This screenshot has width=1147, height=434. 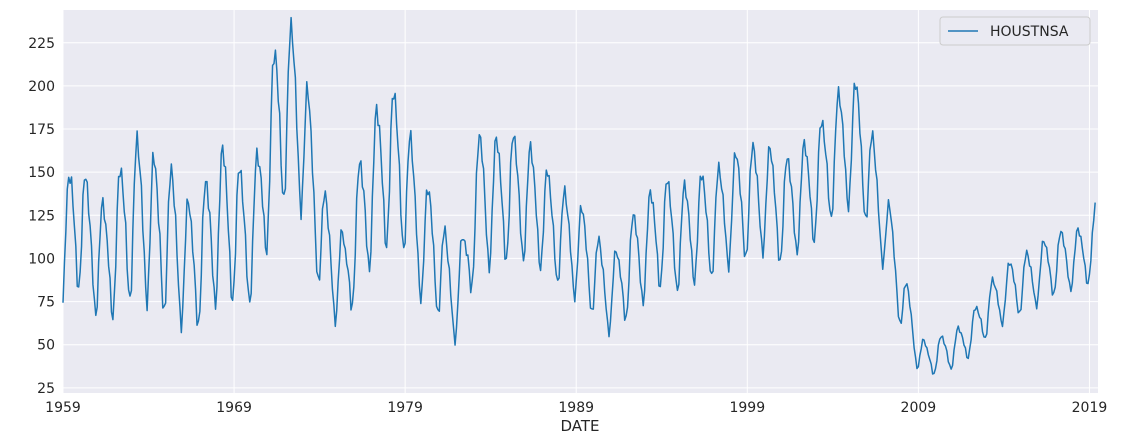 I want to click on x-tick-label: 1979, so click(x=405, y=408).